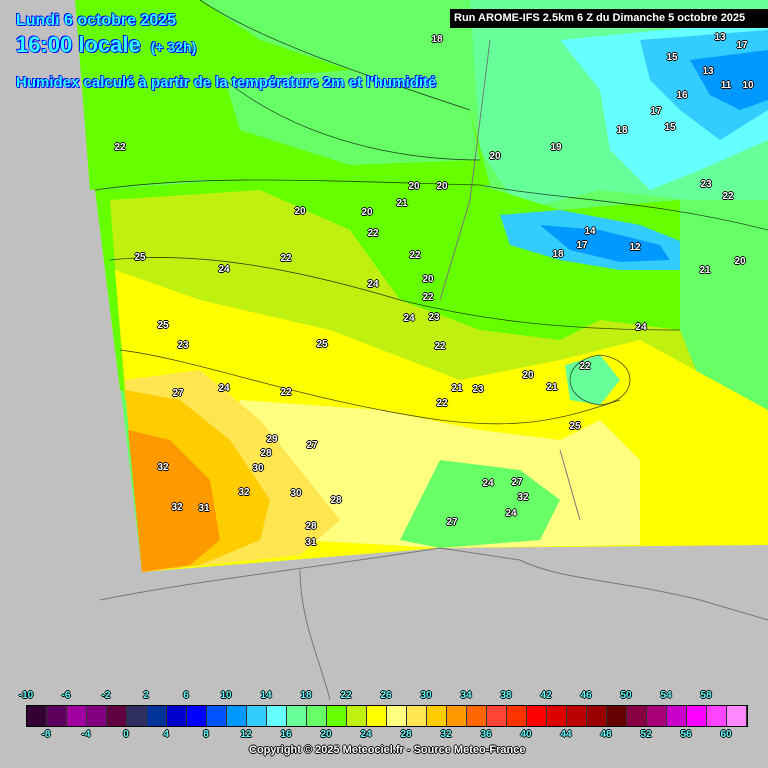 Image resolution: width=768 pixels, height=768 pixels. What do you see at coordinates (406, 734) in the screenshot?
I see `colorbar-tick-bottom: 28` at bounding box center [406, 734].